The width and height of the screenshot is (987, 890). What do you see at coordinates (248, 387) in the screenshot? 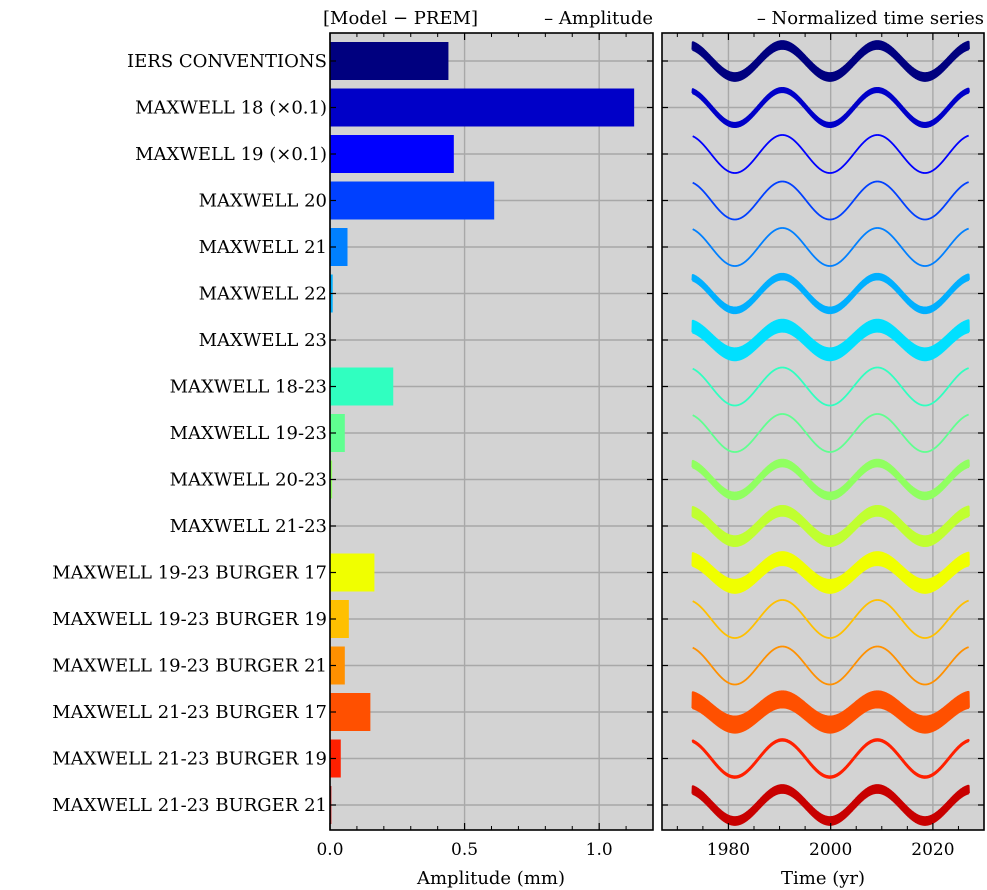
I see `category-label: MAXWELL 18-23` at bounding box center [248, 387].